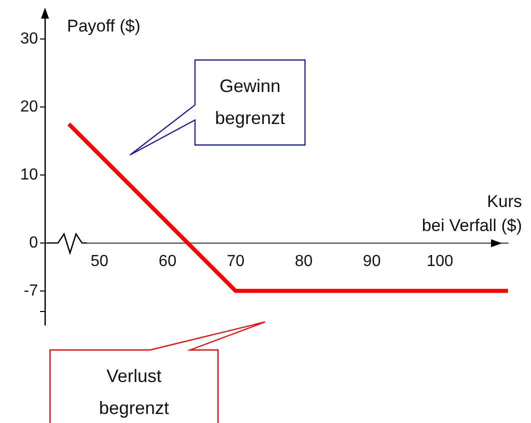 This screenshot has height=423, width=531. What do you see at coordinates (103, 26) in the screenshot?
I see `y-axis-title: Payoff ($)` at bounding box center [103, 26].